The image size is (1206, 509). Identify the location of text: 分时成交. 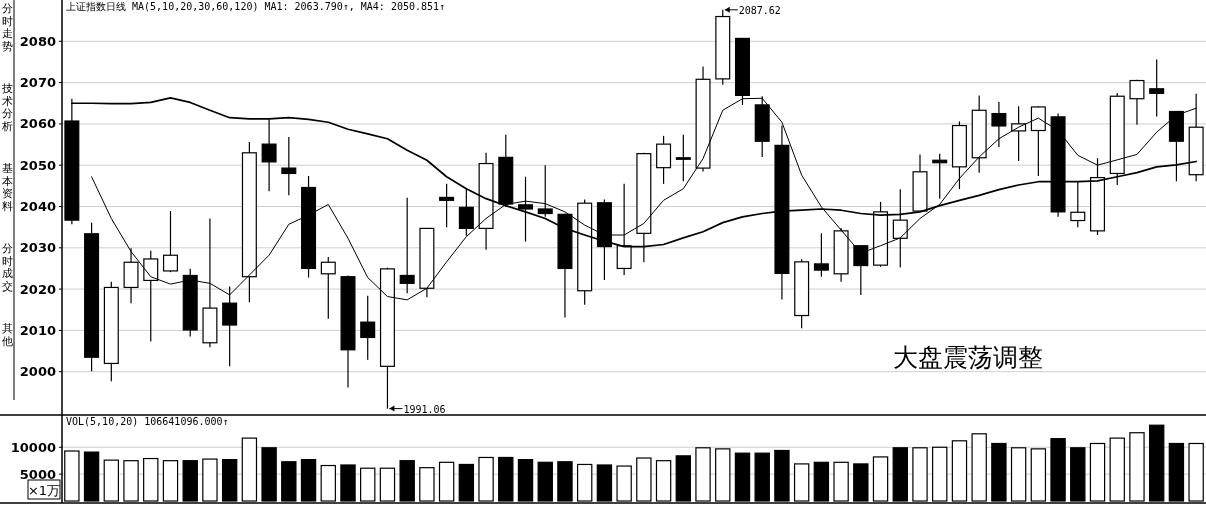
(7, 267).